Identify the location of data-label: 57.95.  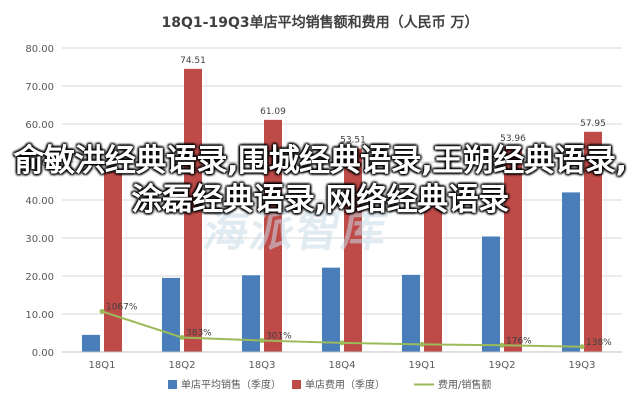
(593, 124).